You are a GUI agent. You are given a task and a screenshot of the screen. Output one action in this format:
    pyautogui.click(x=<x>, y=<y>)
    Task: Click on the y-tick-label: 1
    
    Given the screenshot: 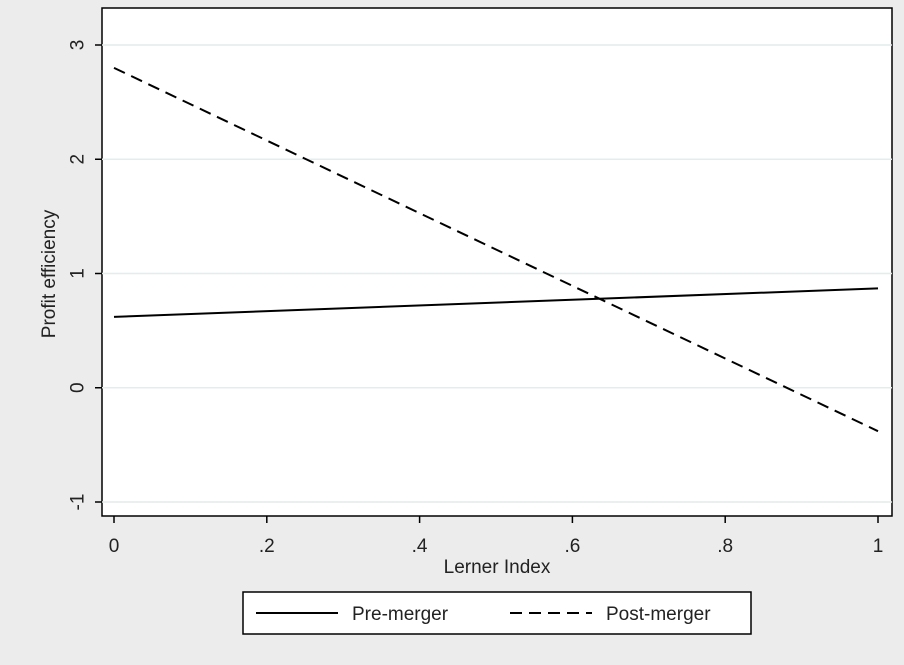 What is the action you would take?
    pyautogui.click(x=78, y=273)
    